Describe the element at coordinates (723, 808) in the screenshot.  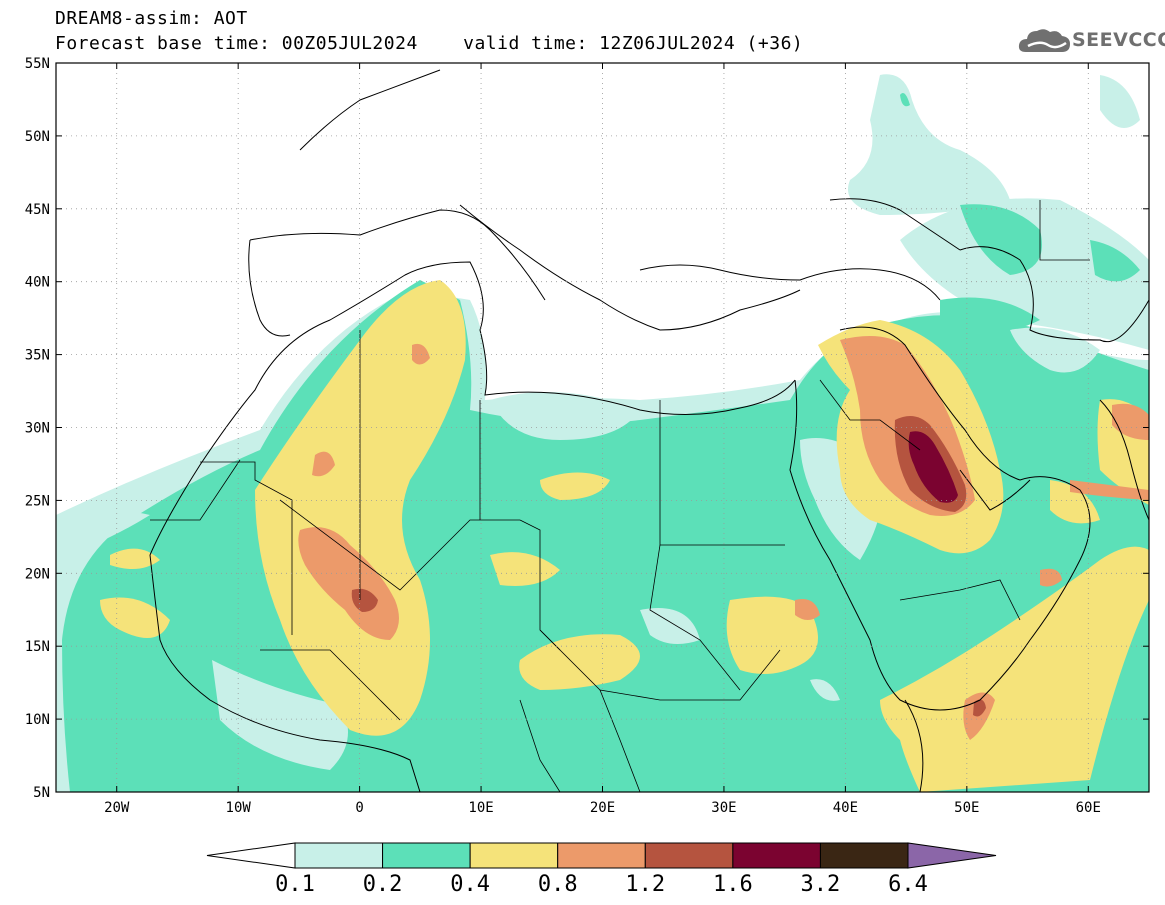
I see `lon-label: 30E` at that location.